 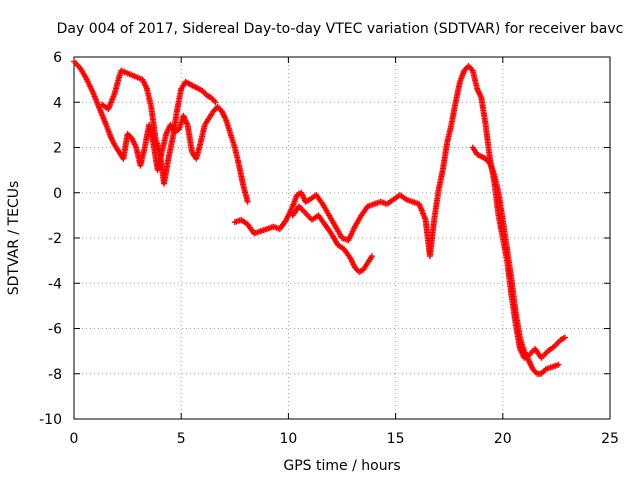 I want to click on y-tick-label: 6, so click(x=57, y=58).